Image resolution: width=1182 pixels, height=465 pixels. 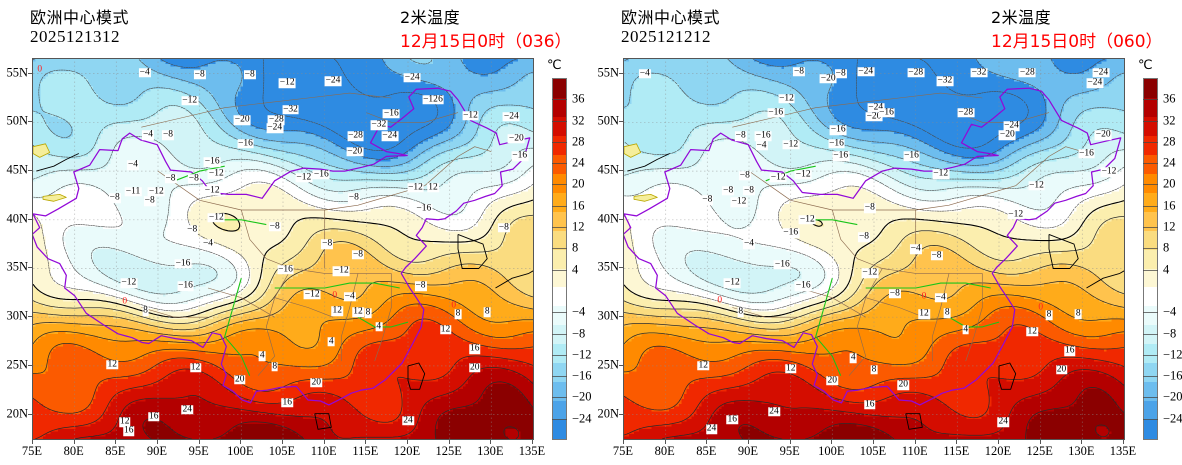 What do you see at coordinates (866, 71) in the screenshot?
I see `contour-value-label: −24` at bounding box center [866, 71].